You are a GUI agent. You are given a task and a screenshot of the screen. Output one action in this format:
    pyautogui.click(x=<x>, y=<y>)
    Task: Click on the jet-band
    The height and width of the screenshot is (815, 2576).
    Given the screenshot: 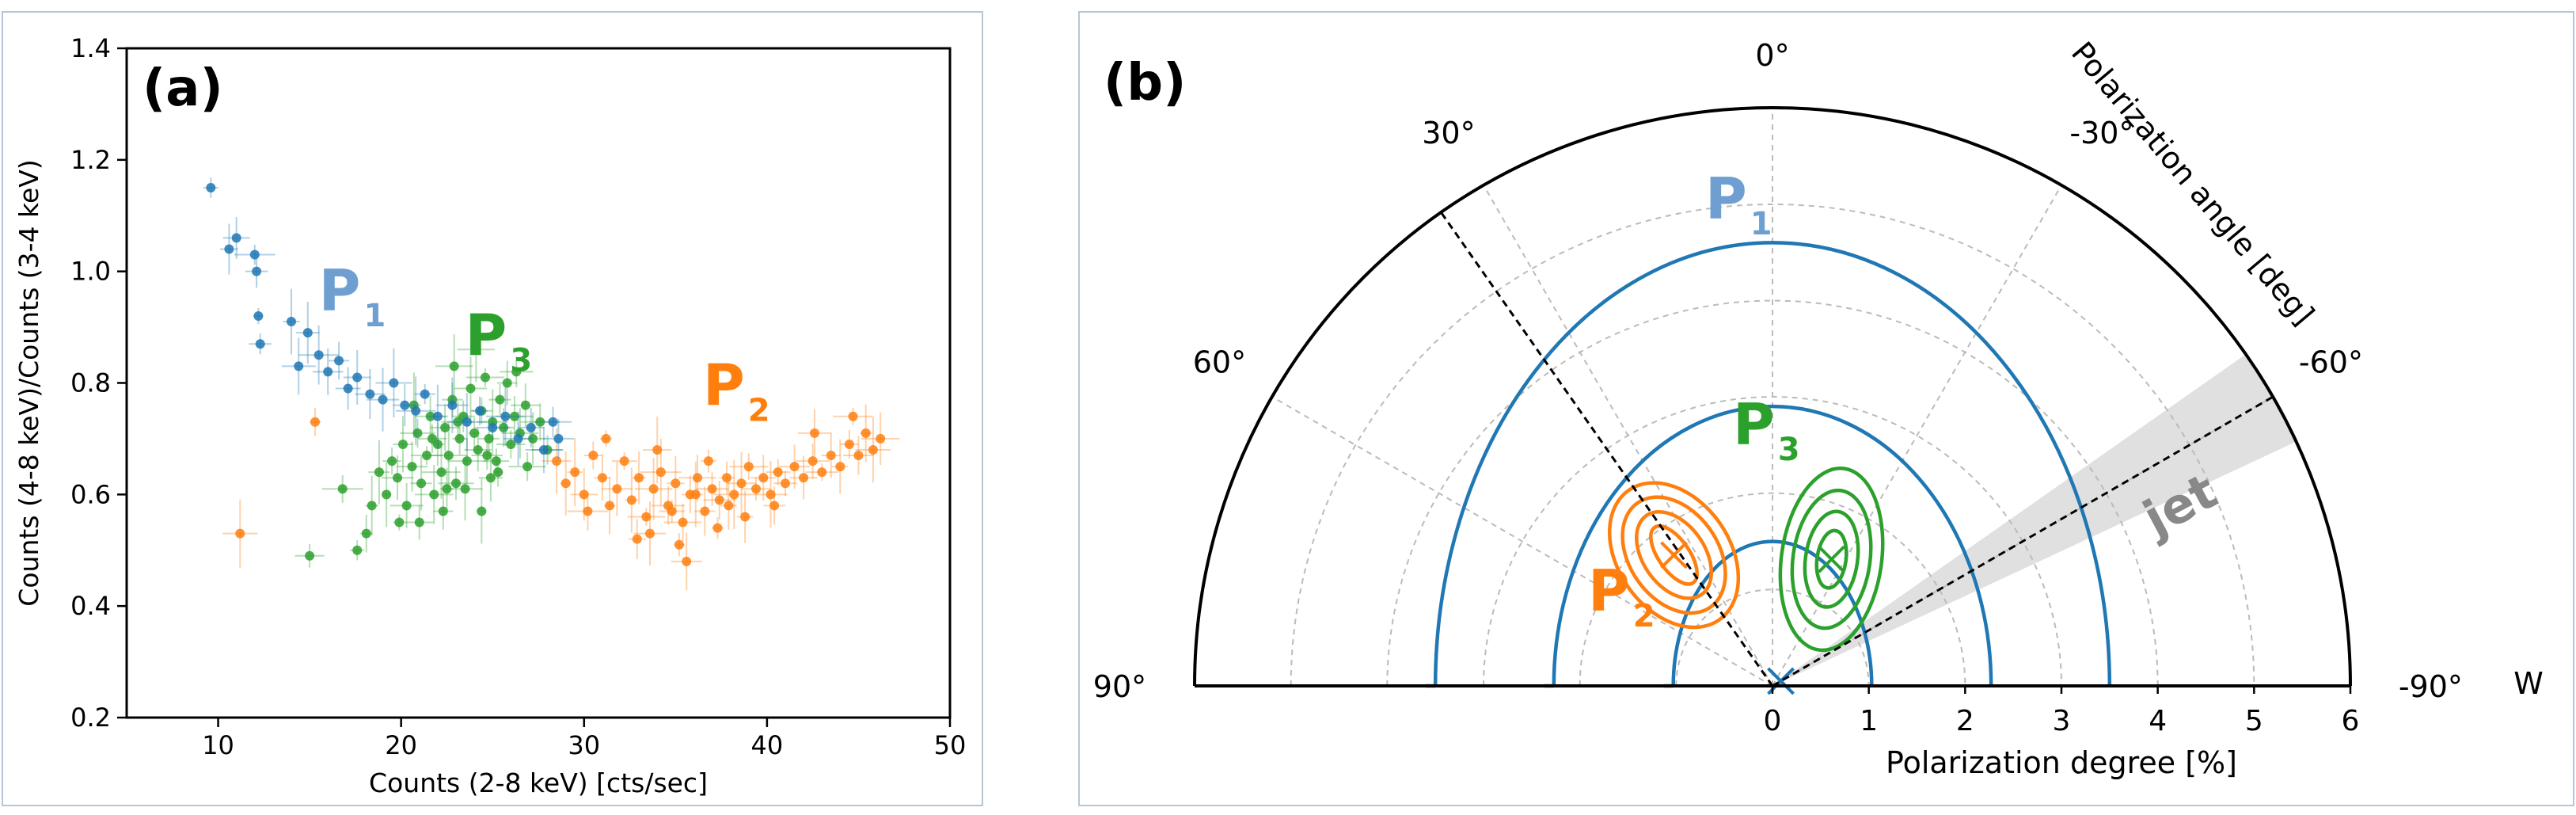 What is the action you would take?
    pyautogui.click(x=2034, y=520)
    